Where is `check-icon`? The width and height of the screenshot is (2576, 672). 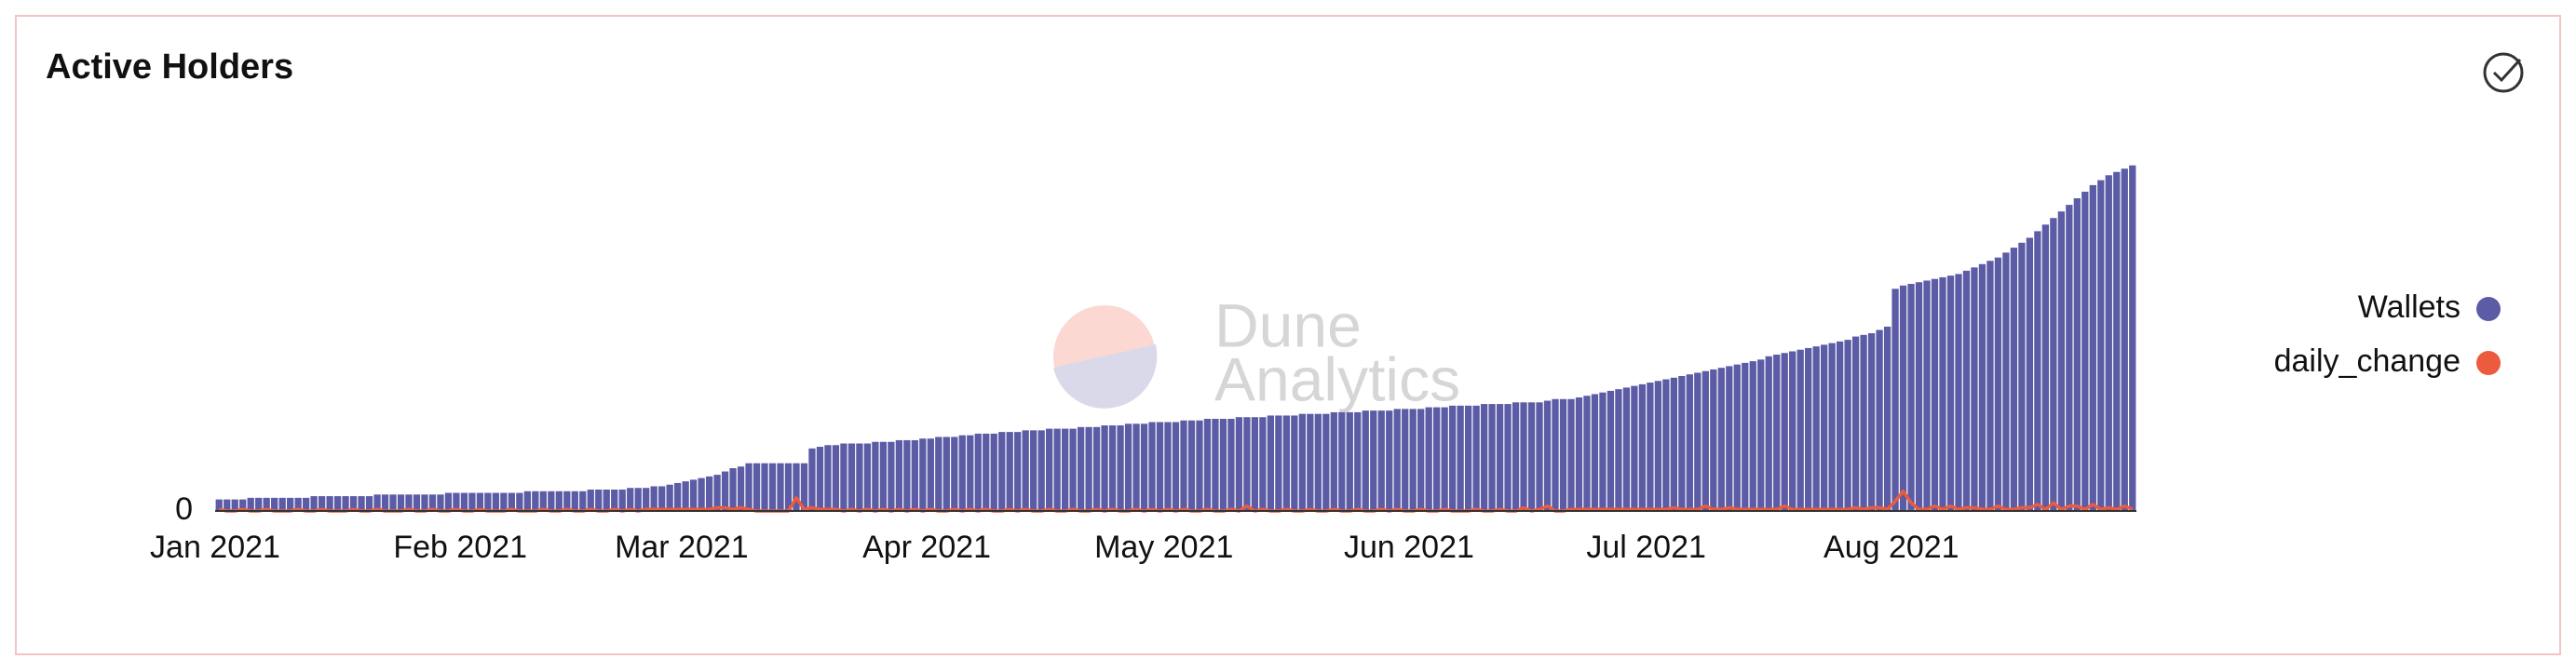 check-icon is located at coordinates (2503, 72).